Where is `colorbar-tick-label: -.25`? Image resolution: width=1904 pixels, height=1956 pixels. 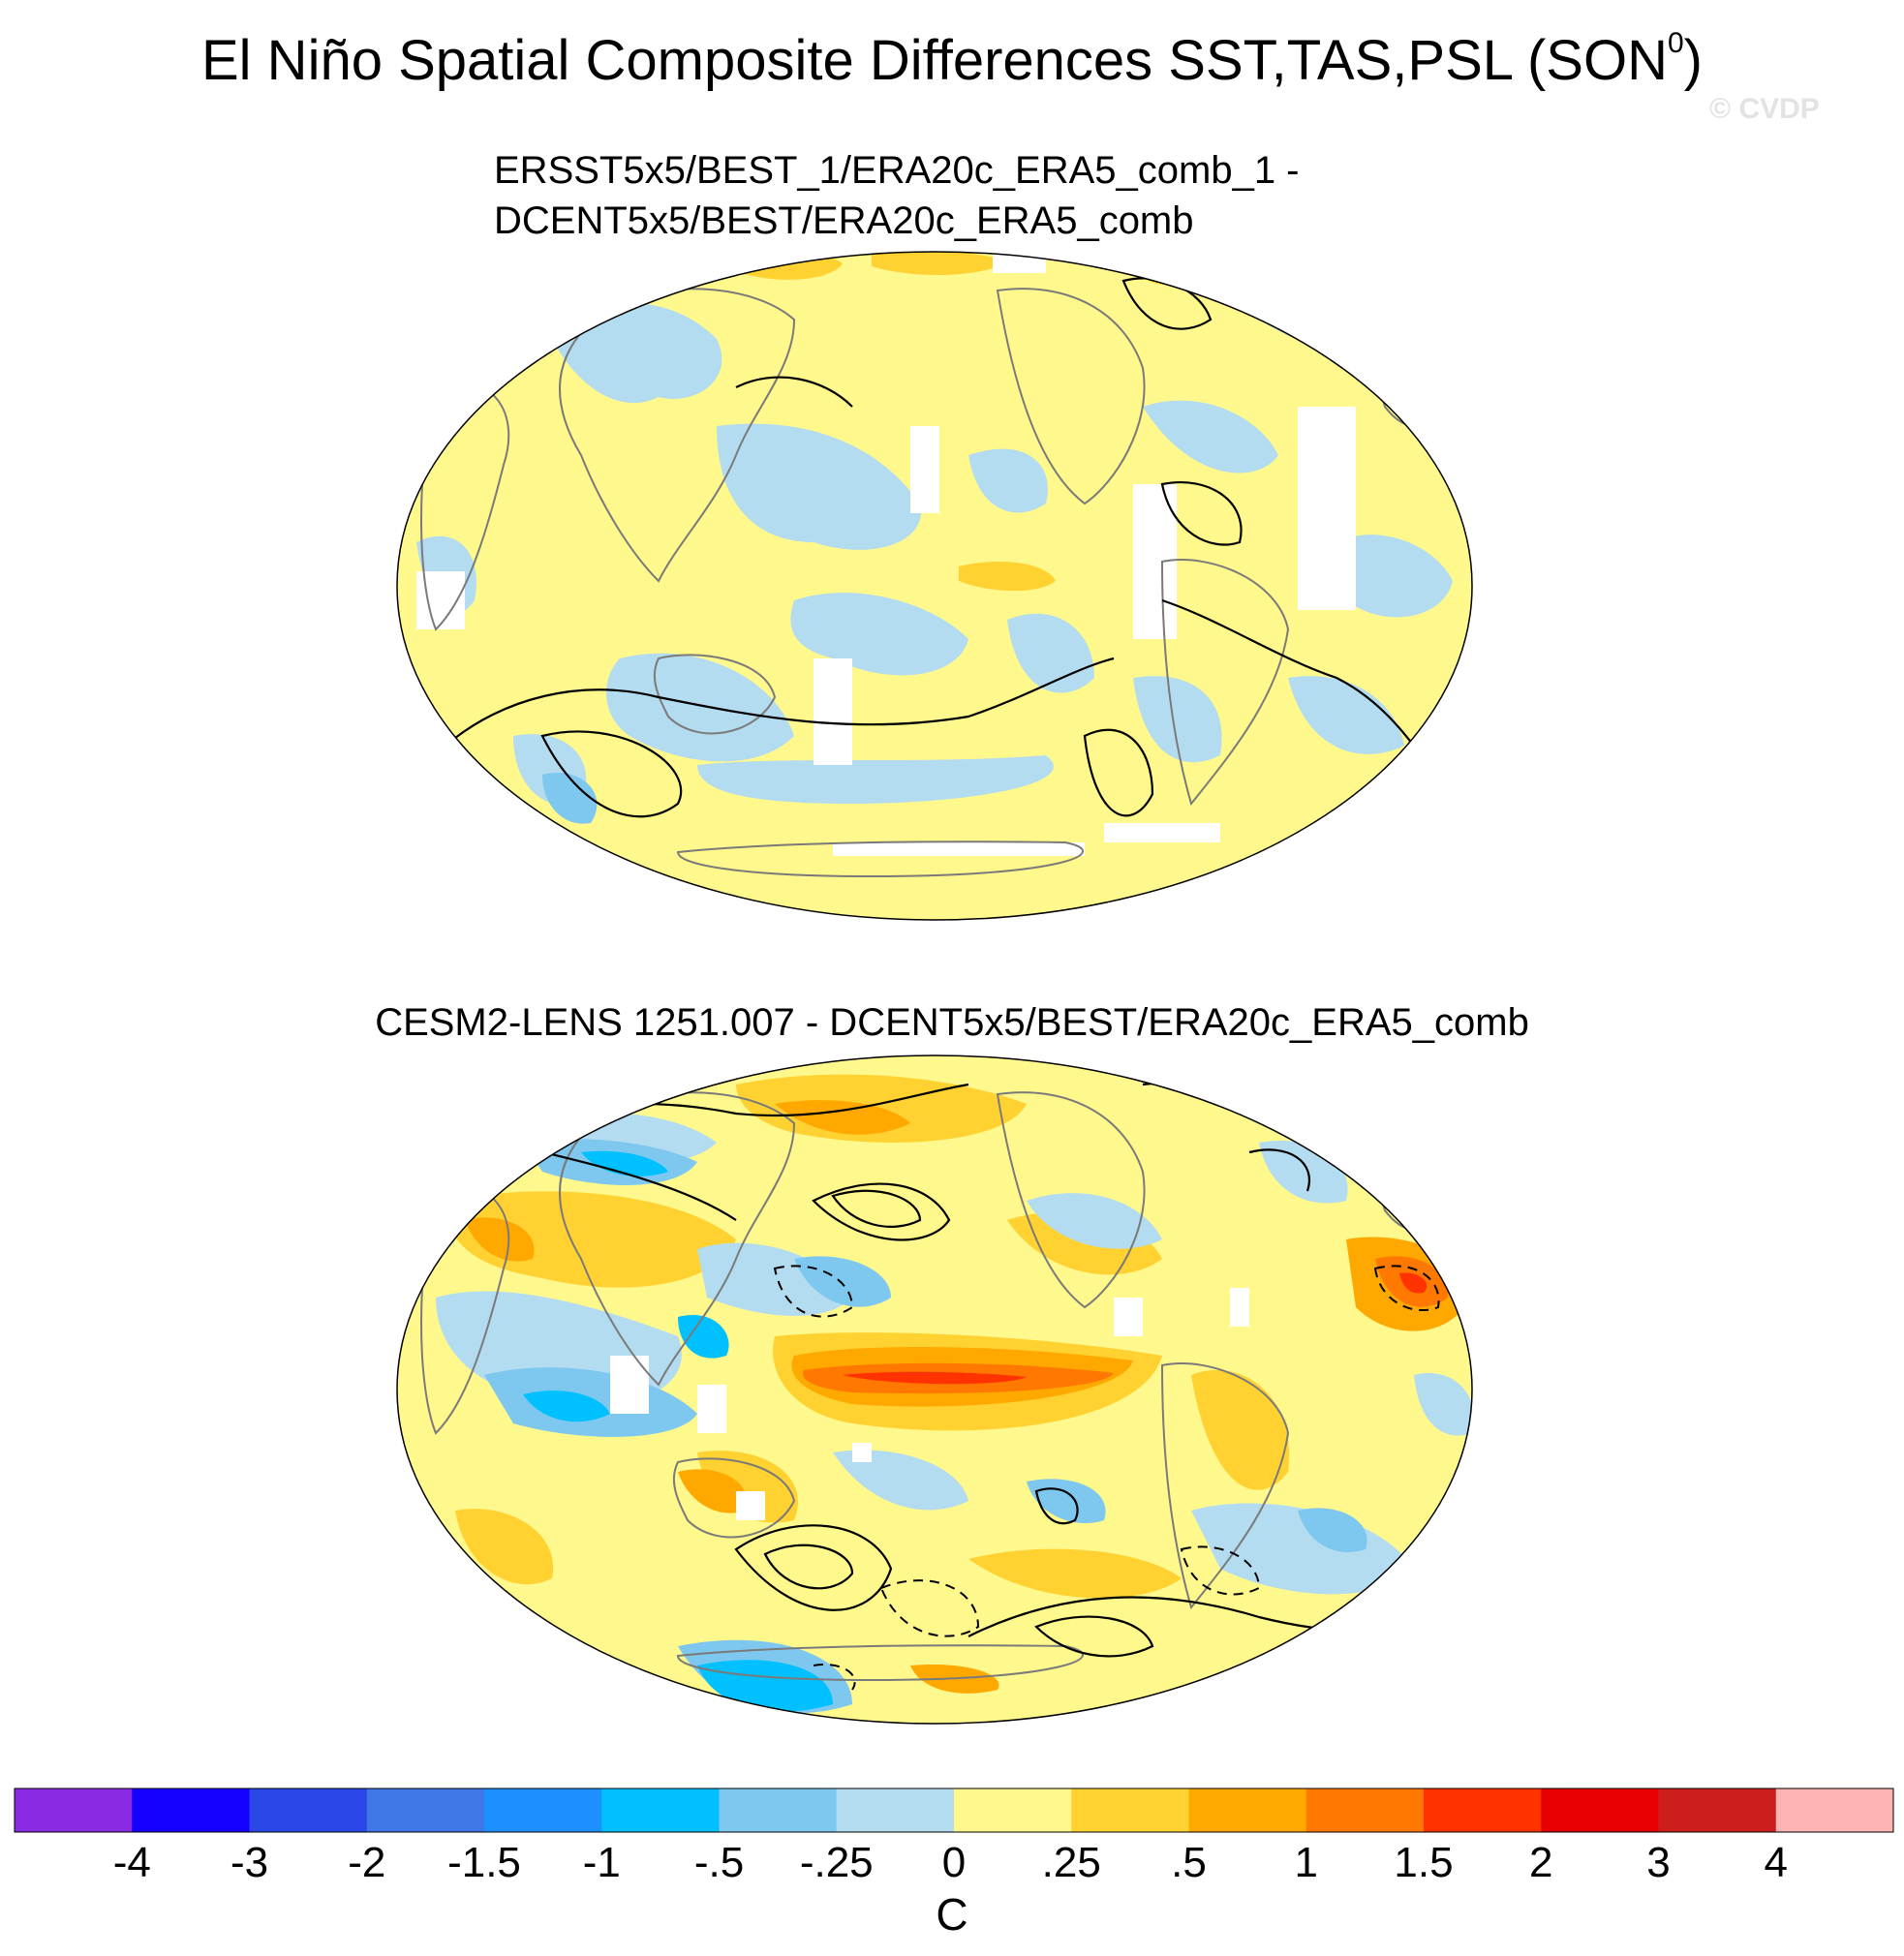 colorbar-tick-label: -.25 is located at coordinates (837, 1863).